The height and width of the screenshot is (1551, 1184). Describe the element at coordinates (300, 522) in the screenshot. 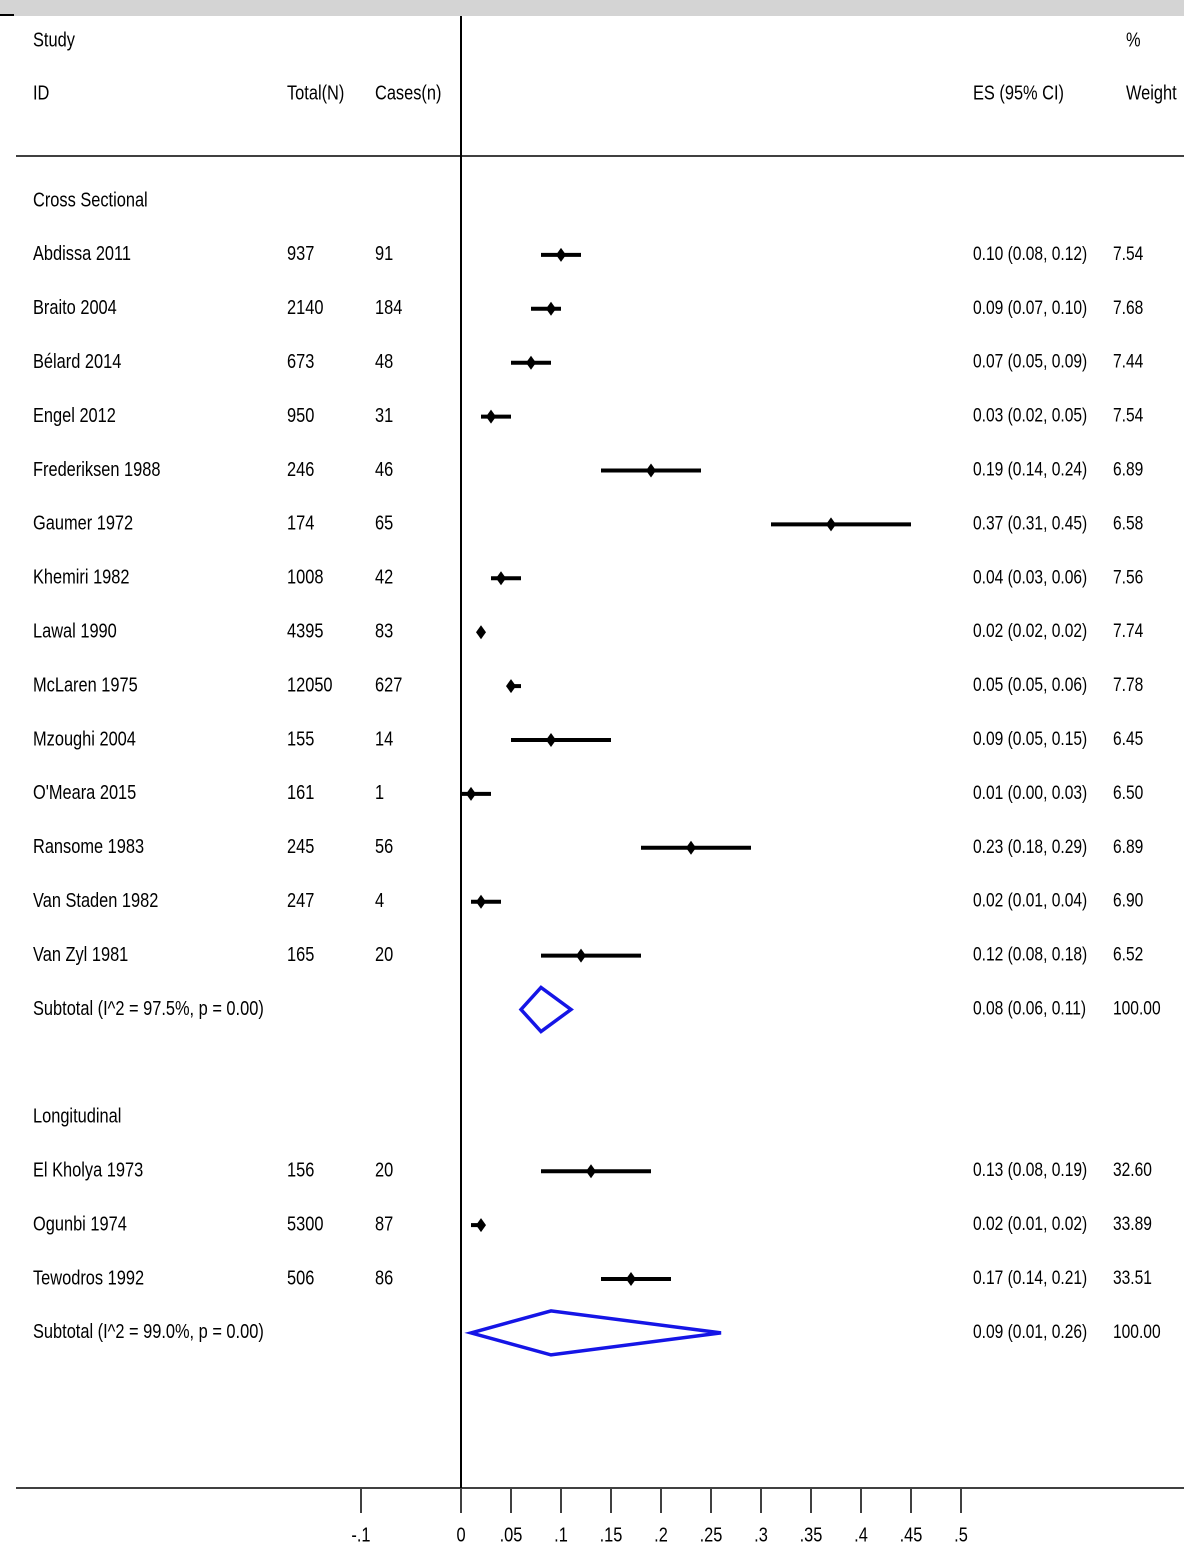

I see `study-total: 174` at that location.